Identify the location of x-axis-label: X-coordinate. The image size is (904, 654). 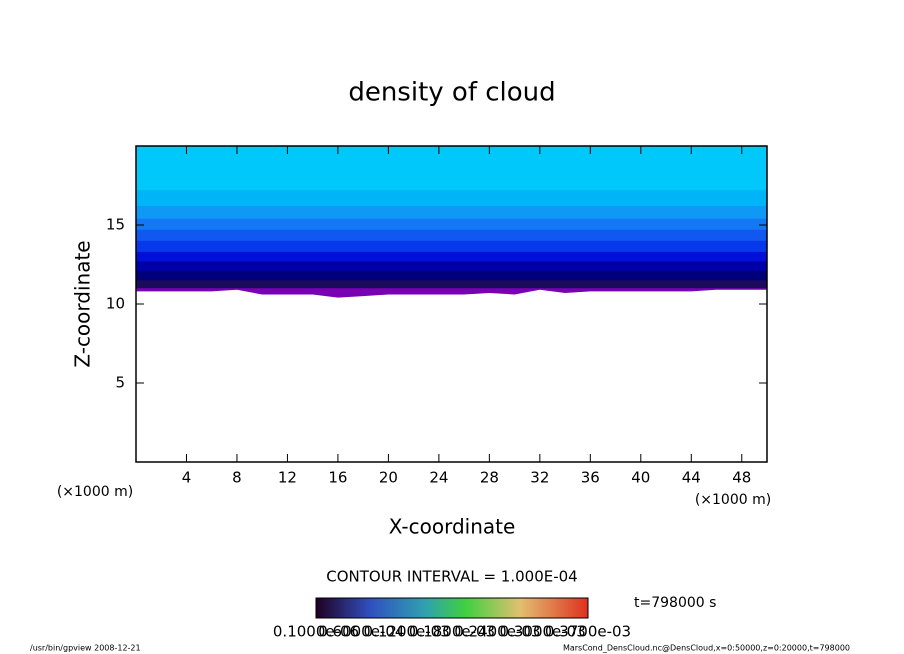
(452, 527).